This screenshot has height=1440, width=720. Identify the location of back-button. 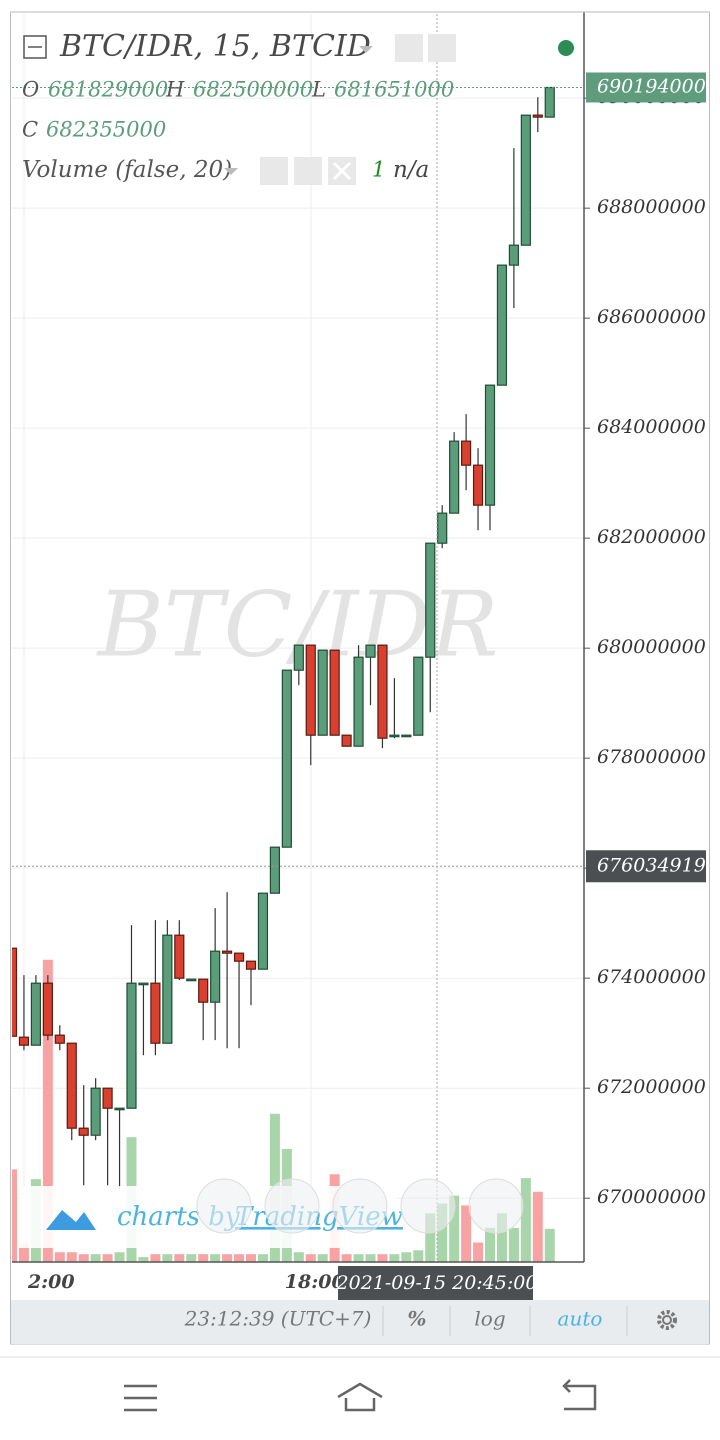
(579, 1395).